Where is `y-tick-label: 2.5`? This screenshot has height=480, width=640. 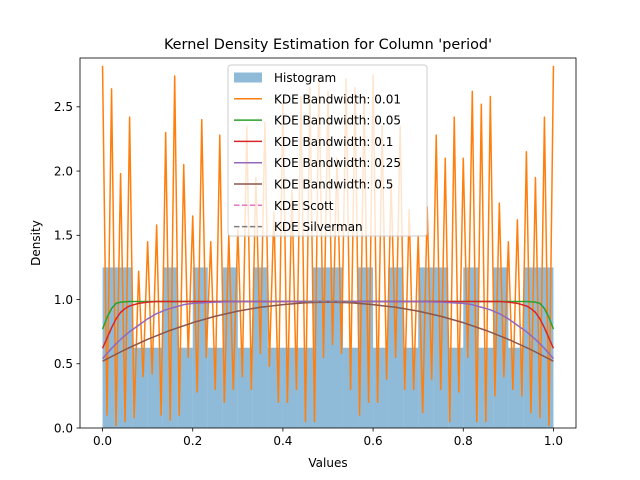
y-tick-label: 2.5 is located at coordinates (63, 107).